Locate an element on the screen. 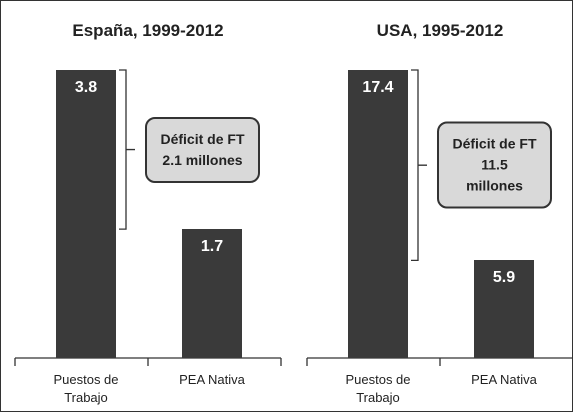 This screenshot has height=412, width=573. value-label: 17.4 is located at coordinates (378, 87).